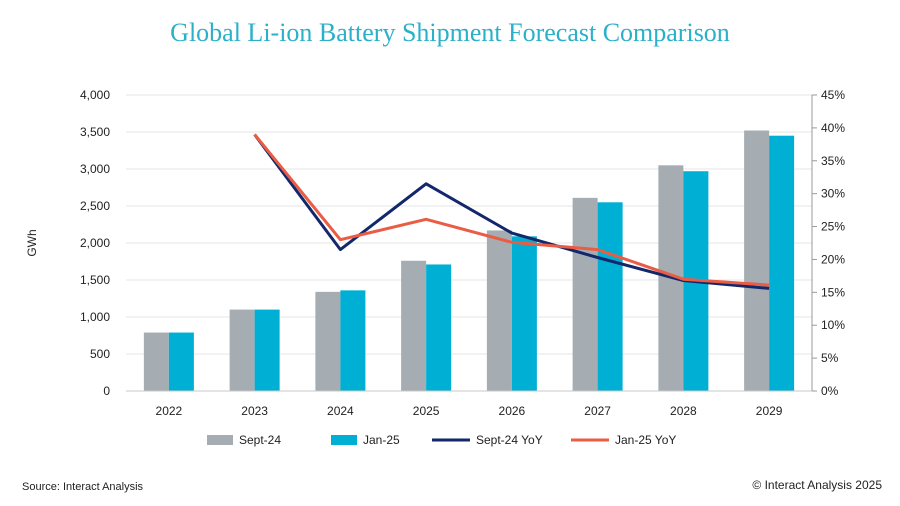 The width and height of the screenshot is (900, 506). What do you see at coordinates (833, 161) in the screenshot?
I see `y2-tick-label: 35%` at bounding box center [833, 161].